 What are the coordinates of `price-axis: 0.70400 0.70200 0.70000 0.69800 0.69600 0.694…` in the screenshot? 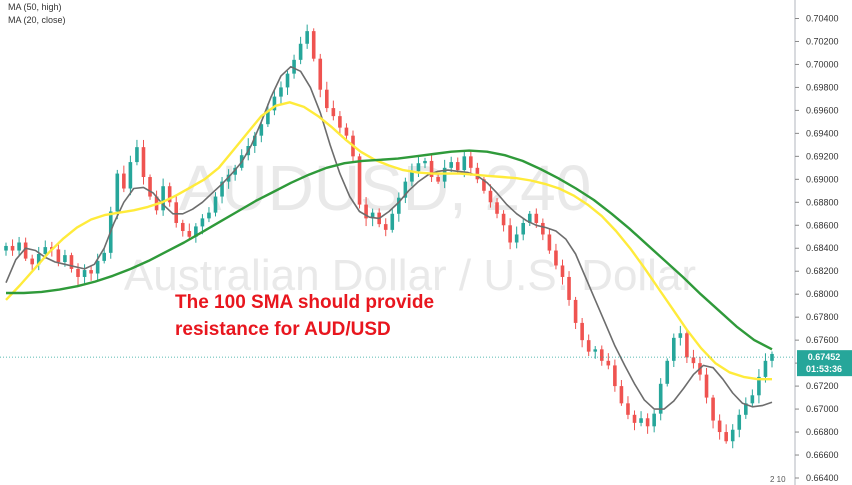 It's located at (823, 242).